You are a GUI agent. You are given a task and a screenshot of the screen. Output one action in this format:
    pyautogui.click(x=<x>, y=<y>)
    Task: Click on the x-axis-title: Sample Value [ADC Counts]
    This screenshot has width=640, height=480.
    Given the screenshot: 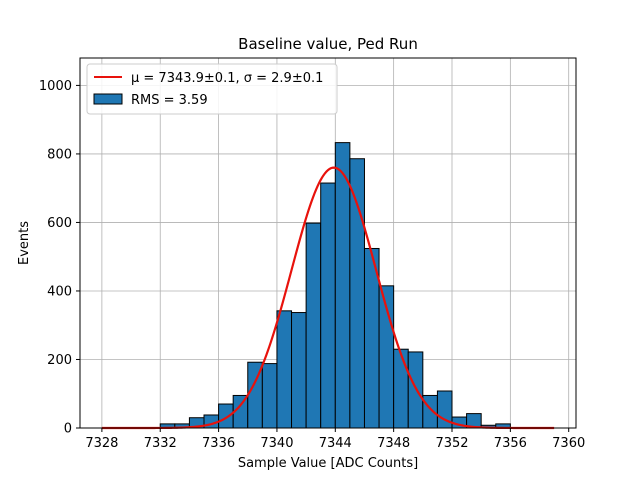 What is the action you would take?
    pyautogui.click(x=328, y=463)
    